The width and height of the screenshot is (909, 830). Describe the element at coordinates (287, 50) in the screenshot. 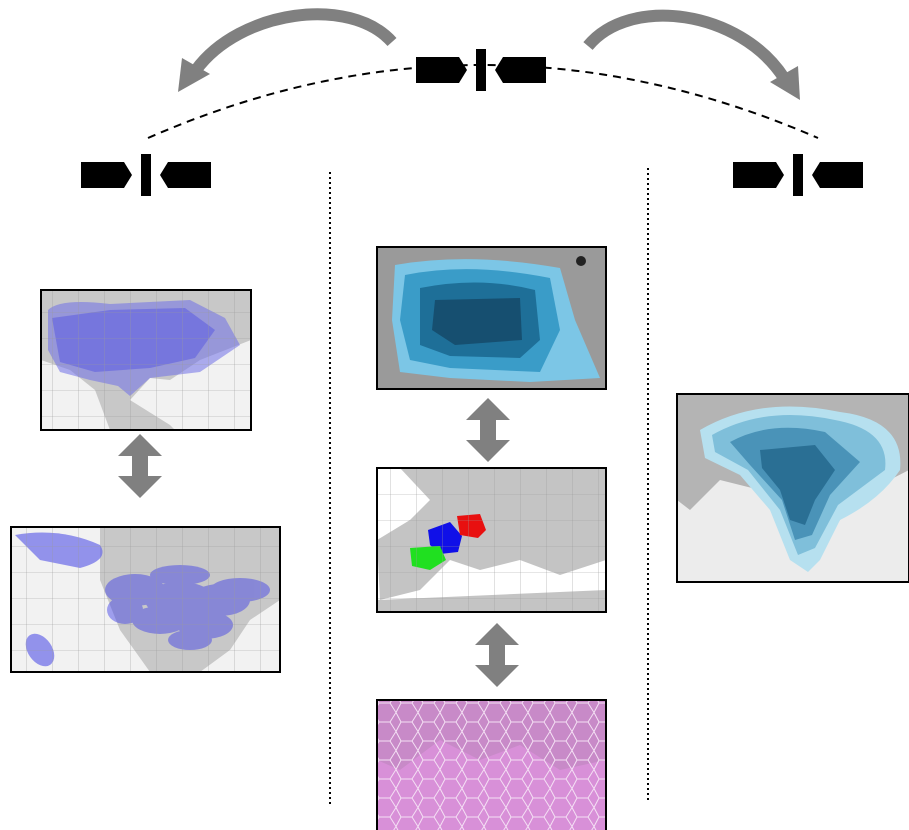

I see `move-arrow-left` at that location.